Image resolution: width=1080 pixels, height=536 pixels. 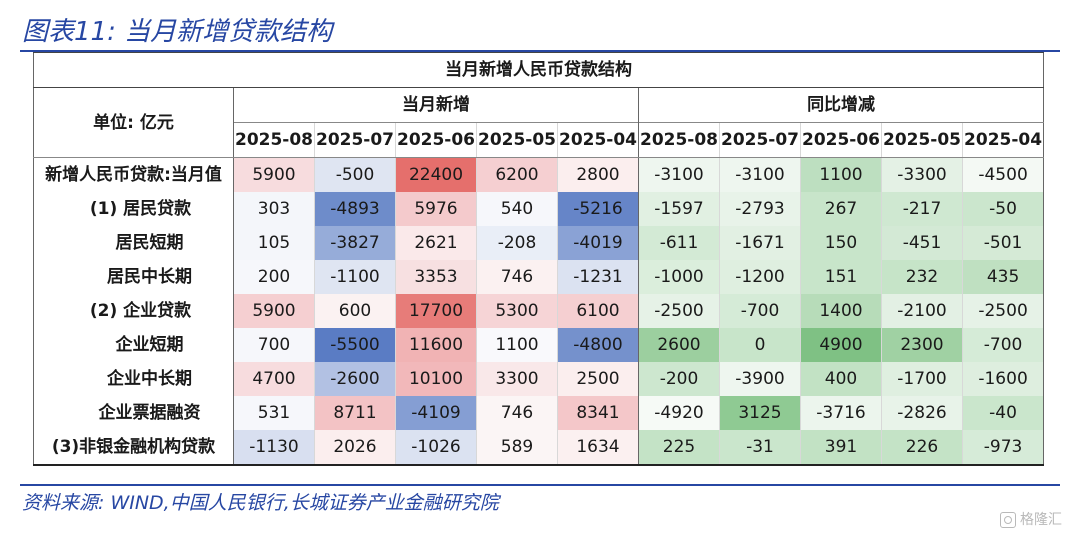 What do you see at coordinates (517, 209) in the screenshot?
I see `monthly-value-cell: 540` at bounding box center [517, 209].